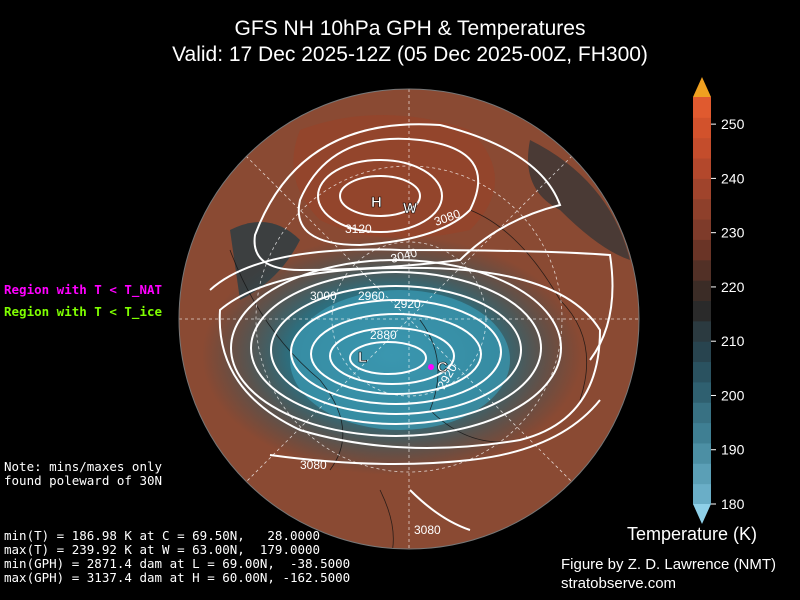 Image resolution: width=800 pixels, height=600 pixels. What do you see at coordinates (619, 583) in the screenshot?
I see `credit-site: stratobserve.com` at bounding box center [619, 583].